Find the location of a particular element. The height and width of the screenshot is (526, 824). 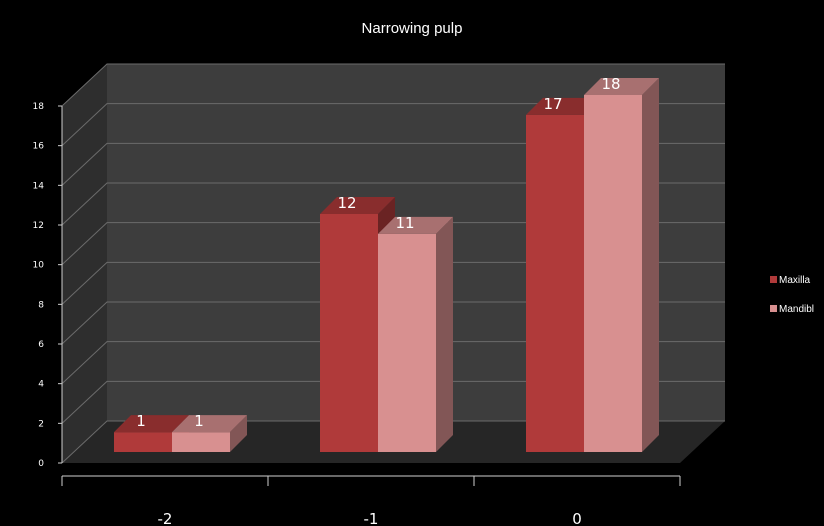

y-tick-label: 18 is located at coordinates (39, 107).